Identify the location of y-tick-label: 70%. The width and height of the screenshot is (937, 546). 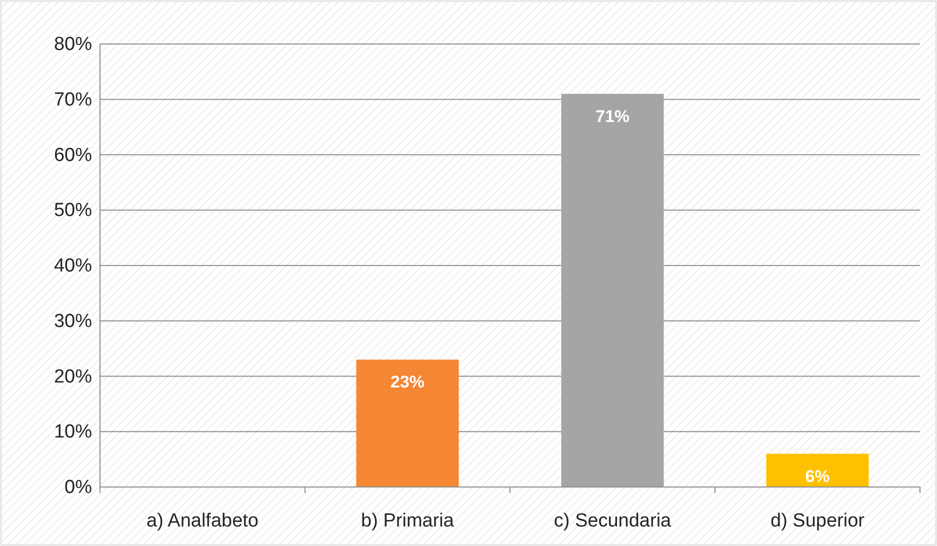
(73, 99).